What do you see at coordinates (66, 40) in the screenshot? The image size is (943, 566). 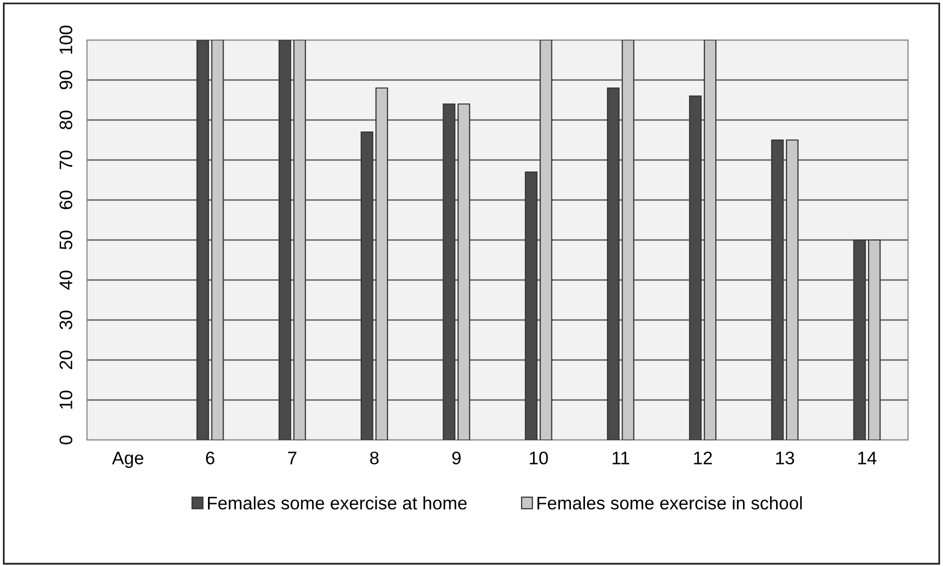 I see `y-tick-label: 100` at bounding box center [66, 40].